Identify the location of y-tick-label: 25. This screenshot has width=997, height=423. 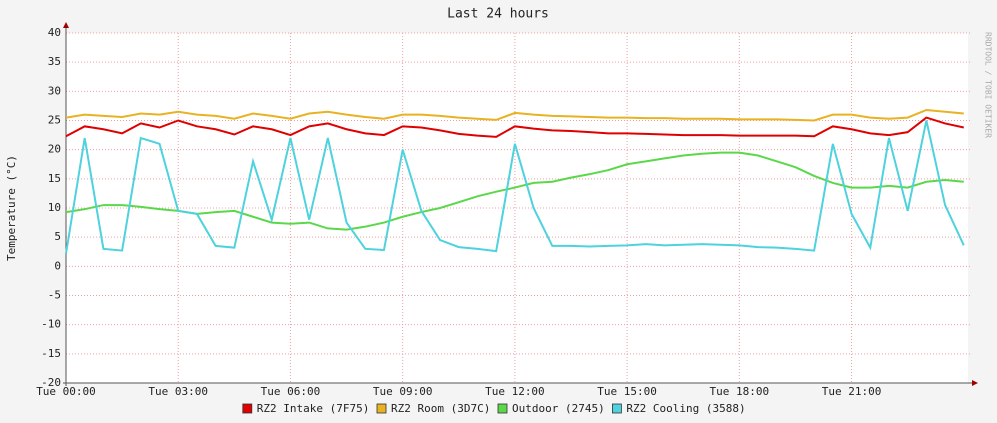
(54, 120).